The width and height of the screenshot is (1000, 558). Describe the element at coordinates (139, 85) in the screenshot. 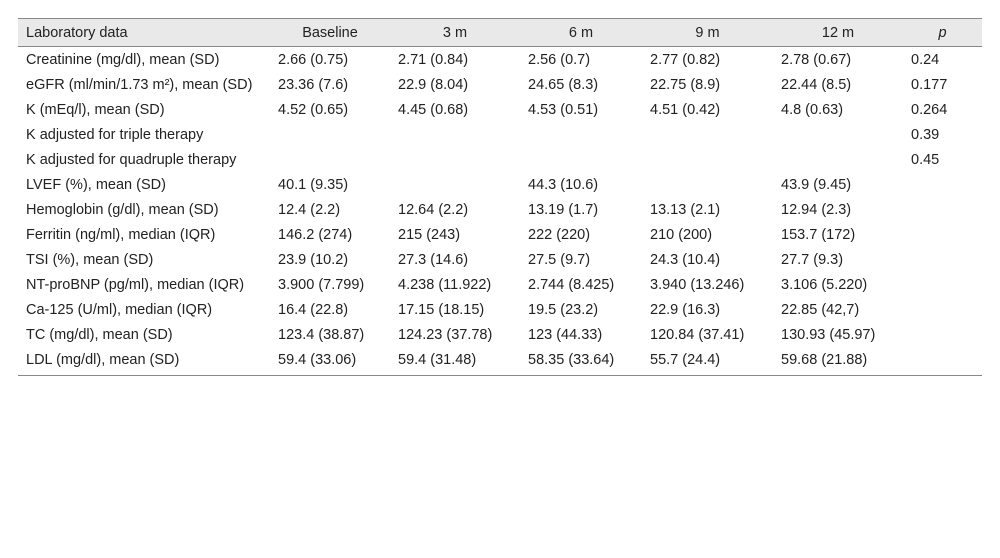

I see `row-label: eGFR (ml/min/1.73 m²), mean (SD)` at that location.